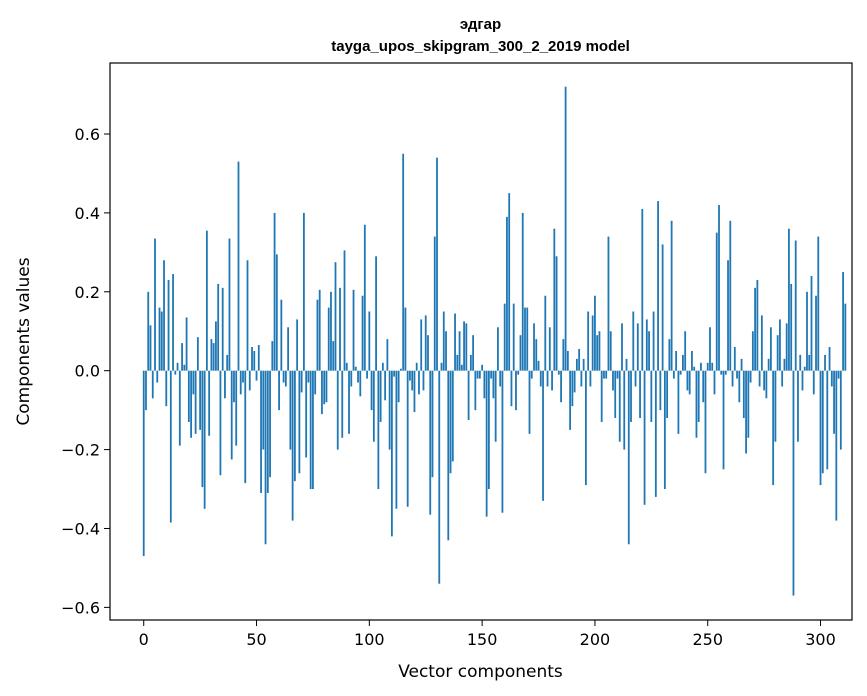  Describe the element at coordinates (80, 607) in the screenshot. I see `y-tick-label: −0.6` at that location.